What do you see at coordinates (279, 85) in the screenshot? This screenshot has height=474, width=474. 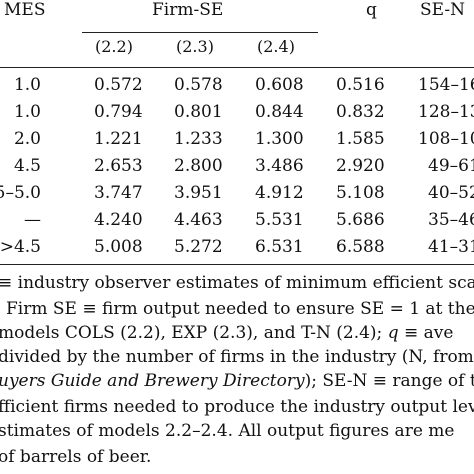 I see `cell-2-4: 0.608` at bounding box center [279, 85].